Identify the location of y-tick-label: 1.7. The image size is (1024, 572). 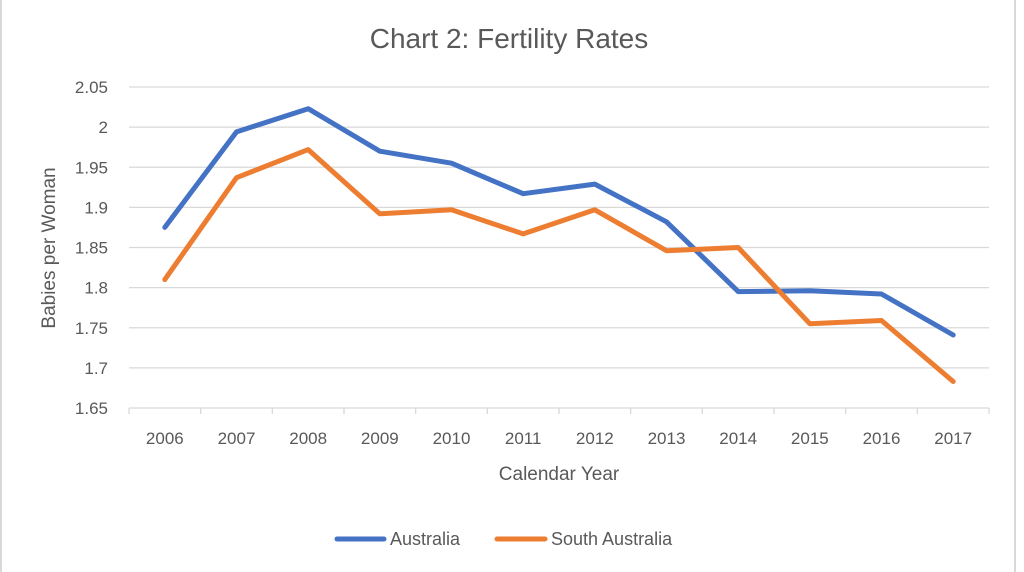
(96, 368).